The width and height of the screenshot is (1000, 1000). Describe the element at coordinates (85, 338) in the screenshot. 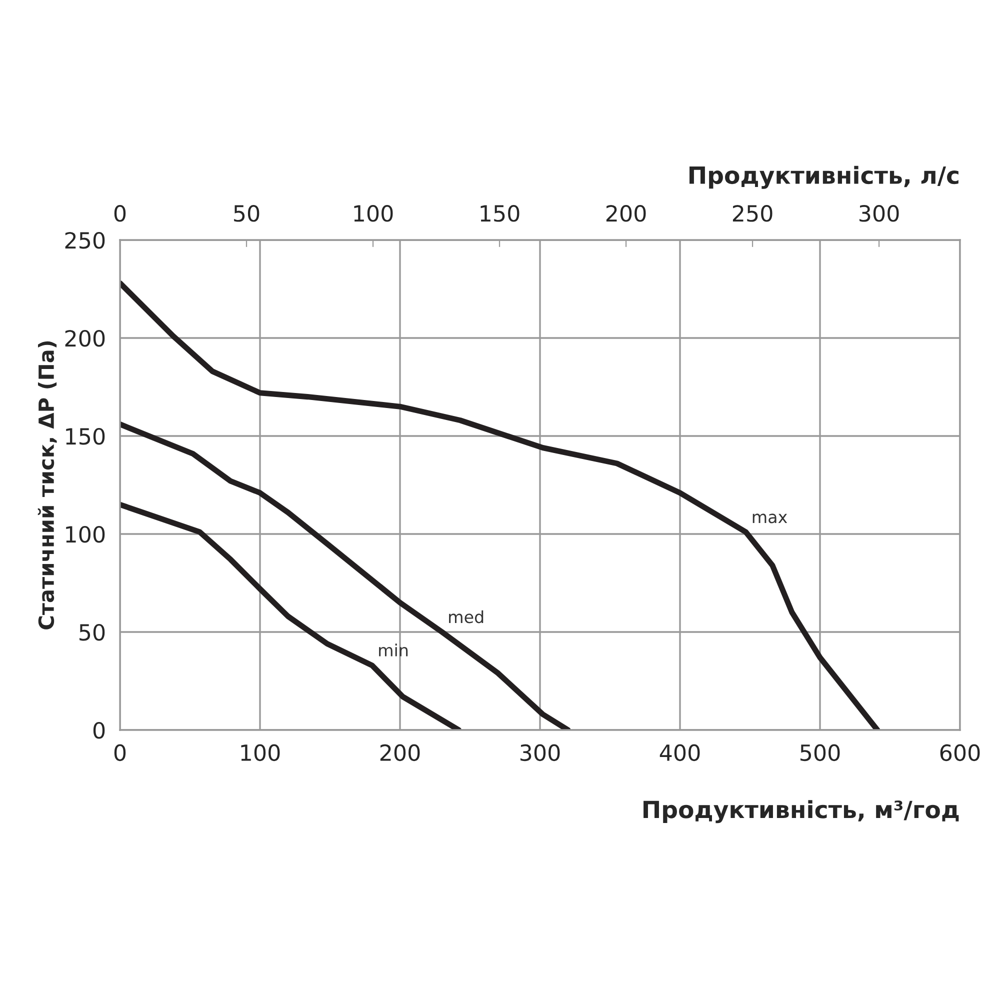

I see `y-tick-label: 200` at that location.